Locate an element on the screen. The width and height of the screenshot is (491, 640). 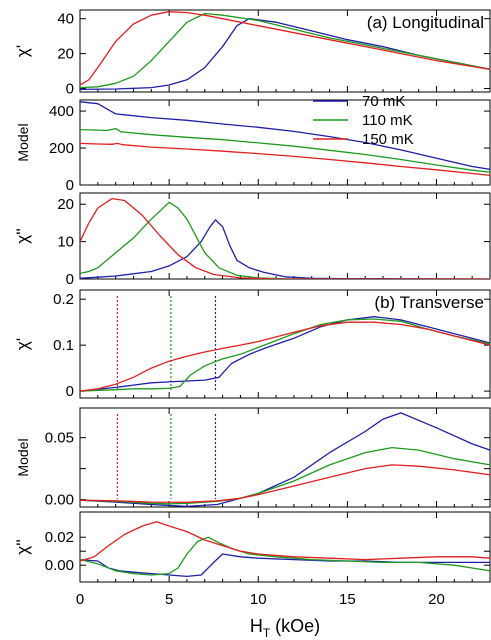
y-tick-label: 10 is located at coordinates (65, 242).